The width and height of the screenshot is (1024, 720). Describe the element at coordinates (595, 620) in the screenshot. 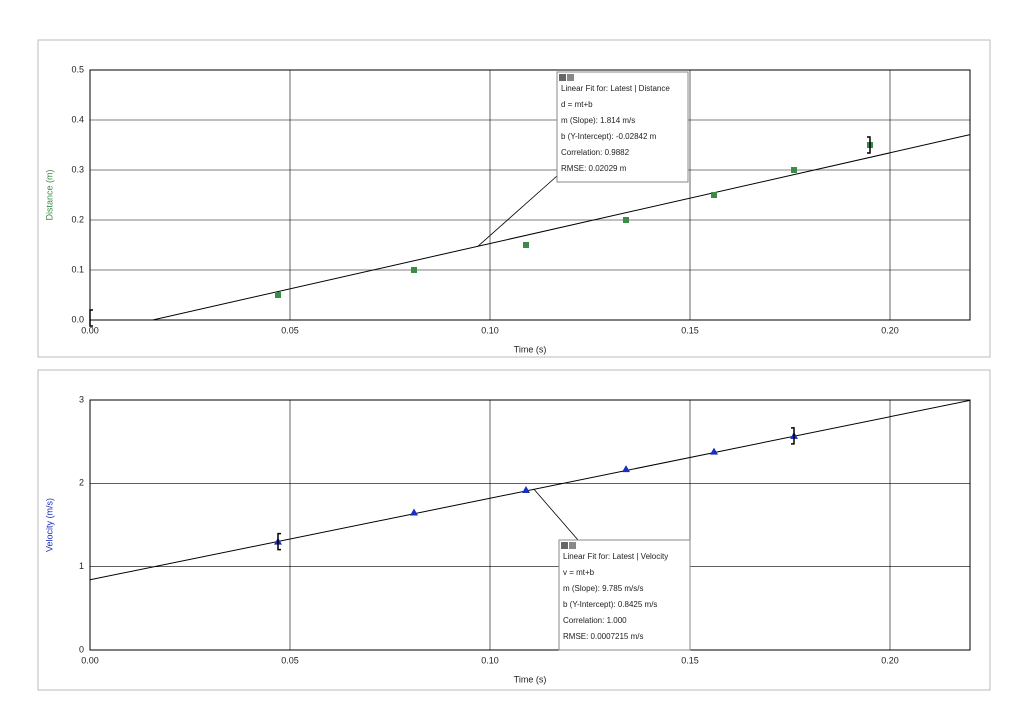

I see `annotation-text: Correlation: 1.000` at that location.